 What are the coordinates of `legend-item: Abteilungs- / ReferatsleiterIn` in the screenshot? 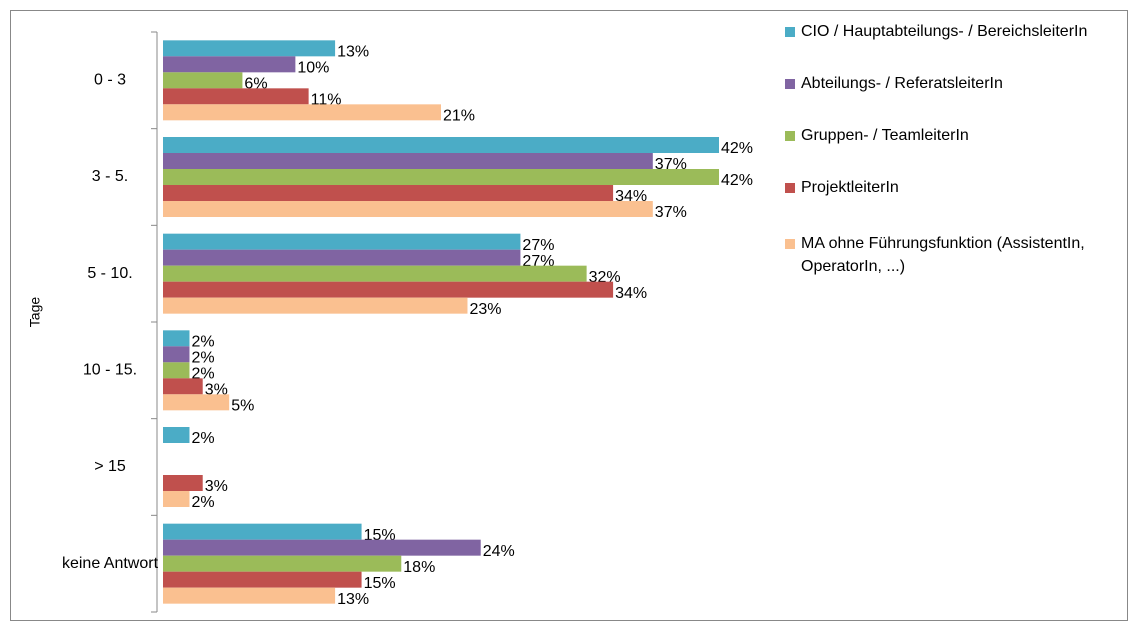 It's located at (958, 83).